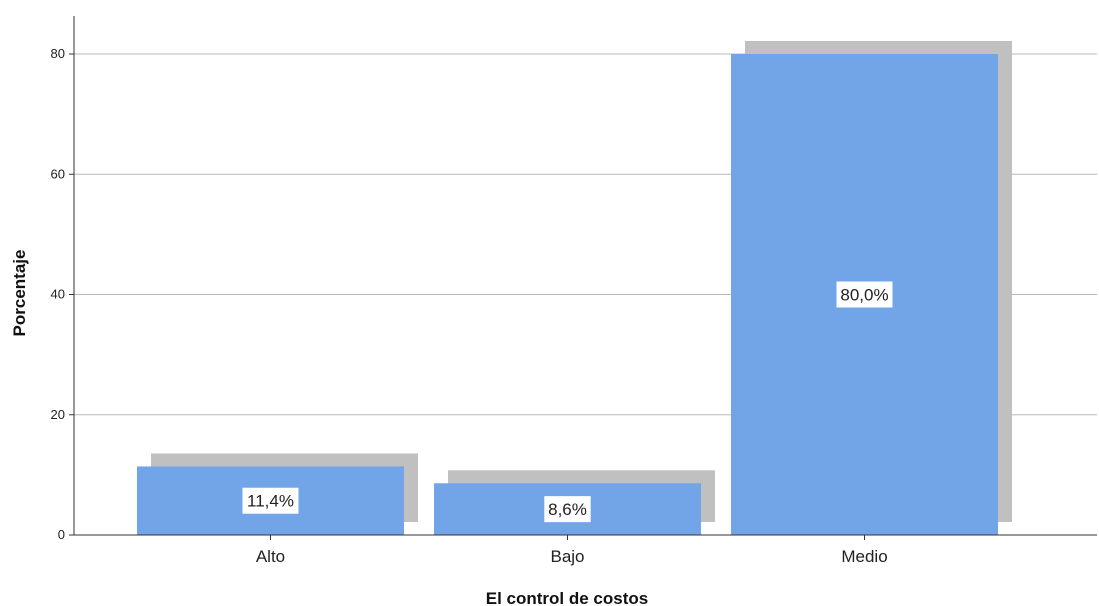  I want to click on x-tick-labels: Alto Bajo Medio, so click(572, 550).